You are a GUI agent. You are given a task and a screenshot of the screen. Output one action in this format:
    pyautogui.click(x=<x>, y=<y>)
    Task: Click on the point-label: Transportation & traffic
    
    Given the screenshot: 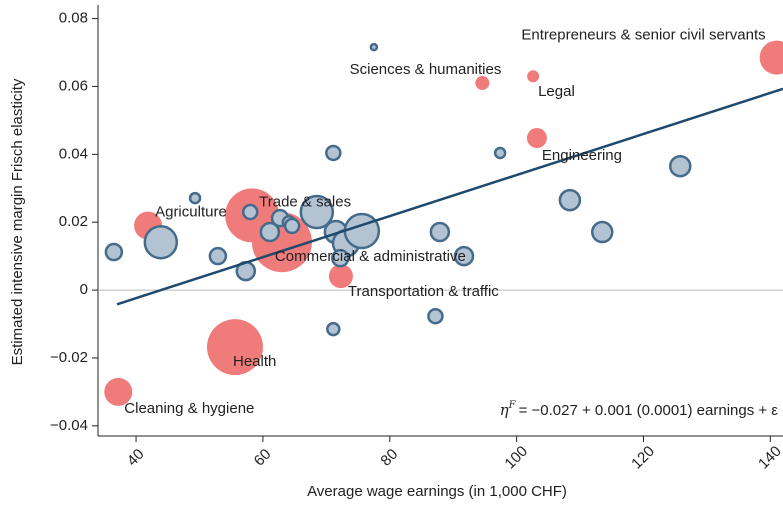 What is the action you would take?
    pyautogui.click(x=423, y=291)
    